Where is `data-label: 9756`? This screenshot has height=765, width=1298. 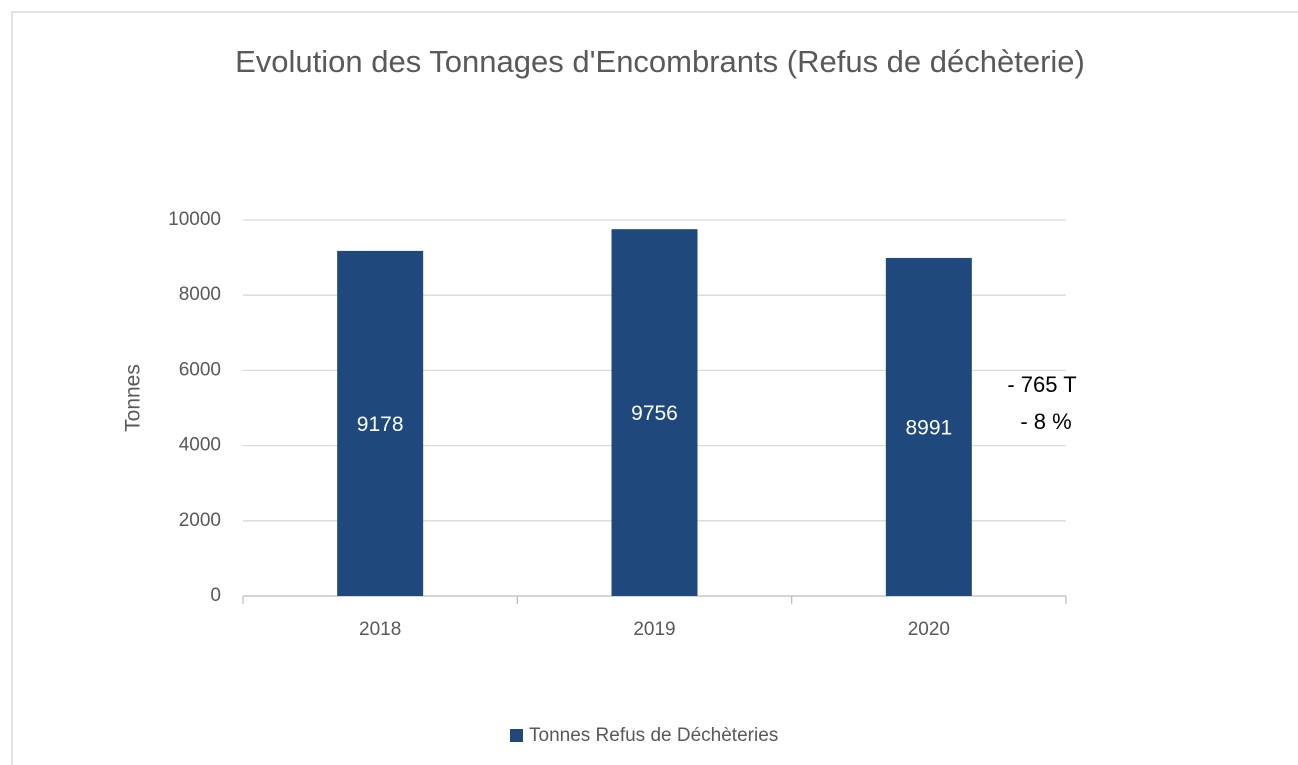 data-label: 9756 is located at coordinates (654, 413).